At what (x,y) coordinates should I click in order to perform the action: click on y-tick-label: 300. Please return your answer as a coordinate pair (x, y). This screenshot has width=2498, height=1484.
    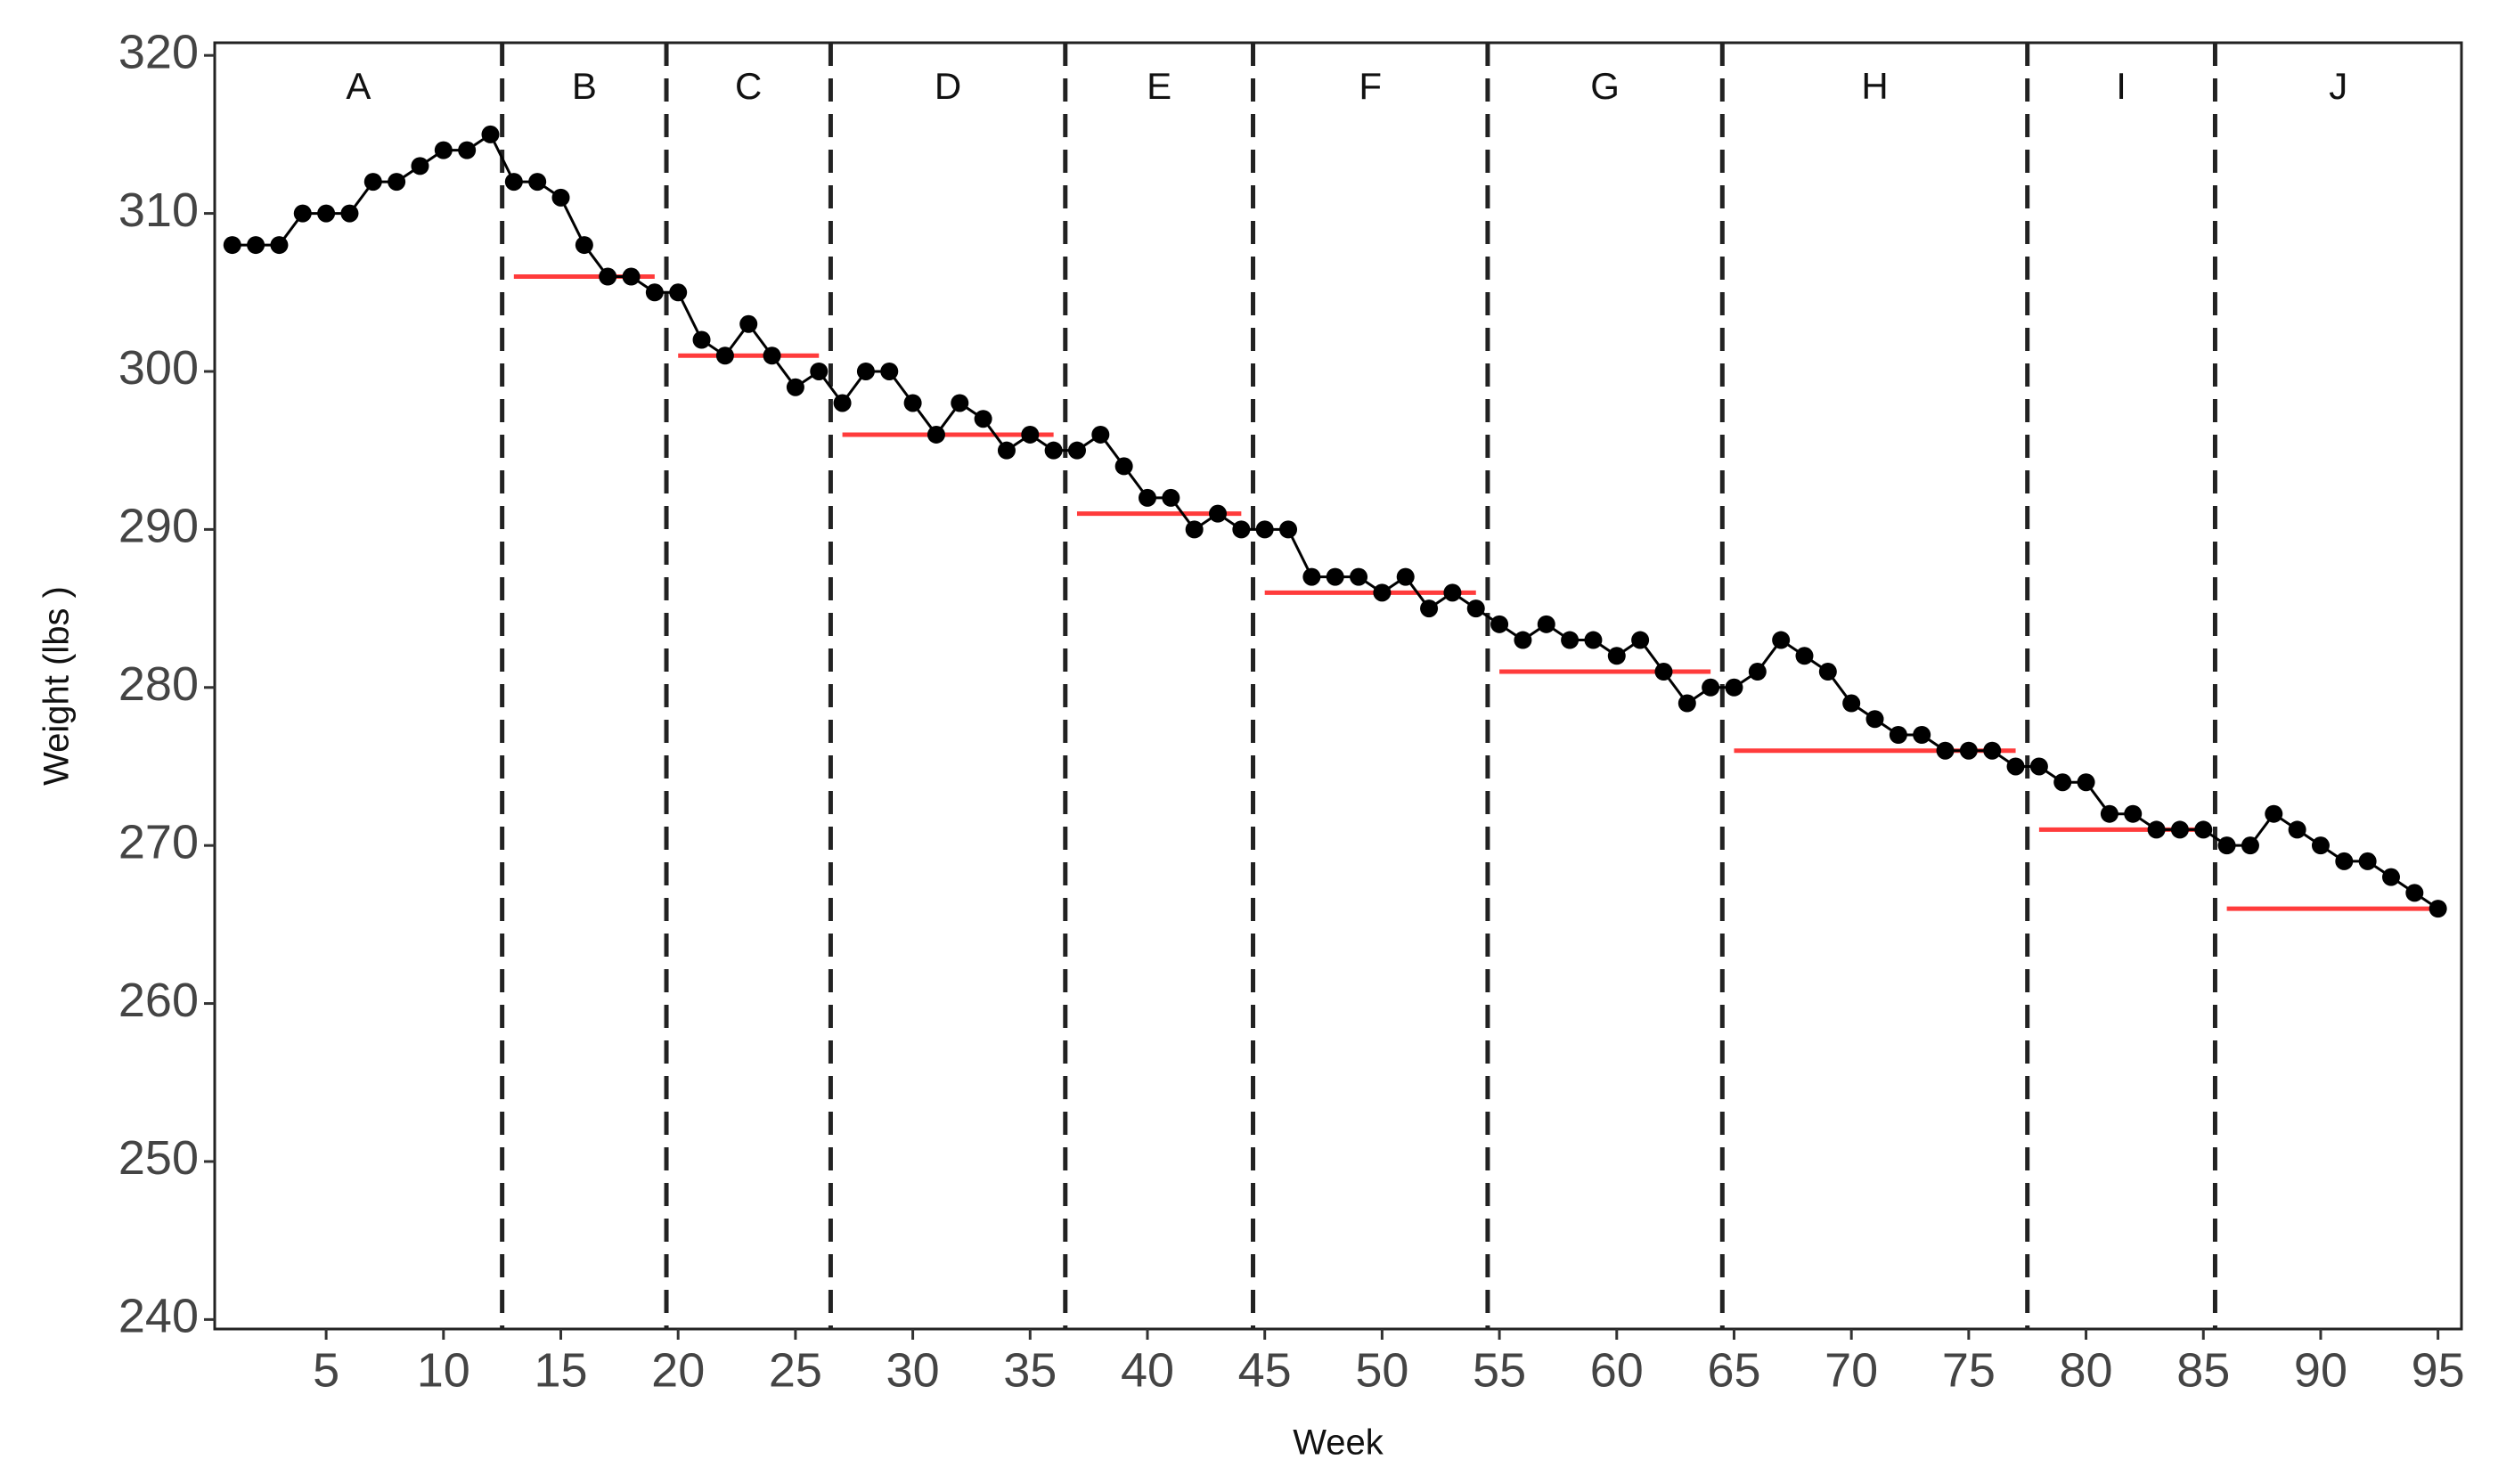
    Looking at the image, I should click on (158, 368).